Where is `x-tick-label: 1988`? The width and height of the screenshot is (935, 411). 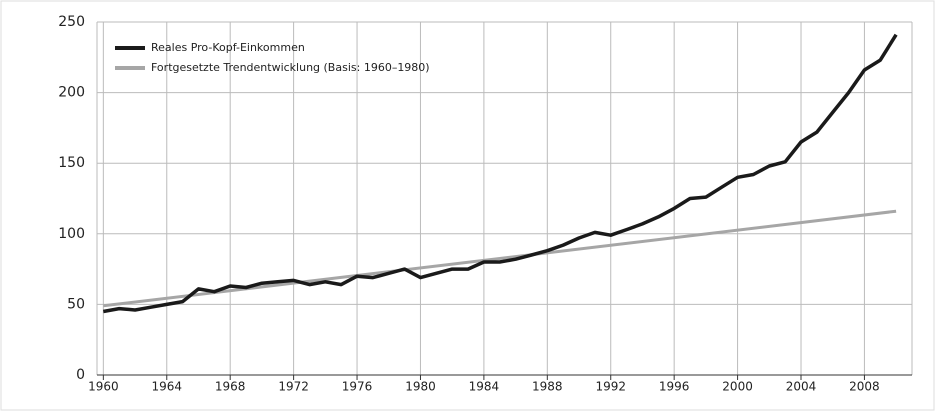
x-tick-label: 1988 is located at coordinates (547, 387).